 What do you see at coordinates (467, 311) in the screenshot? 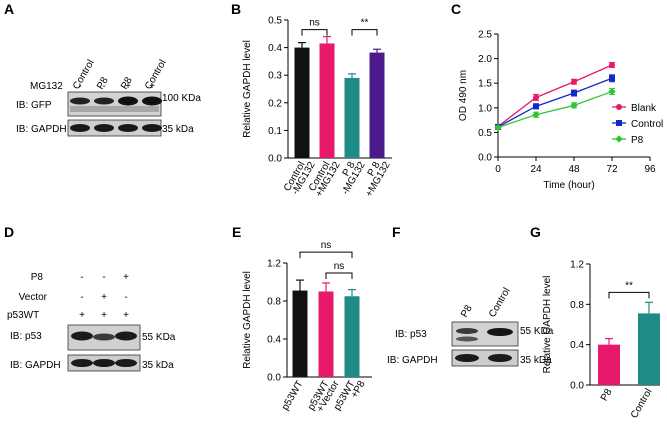
I see `blot-f-lane-label: P8` at bounding box center [467, 311].